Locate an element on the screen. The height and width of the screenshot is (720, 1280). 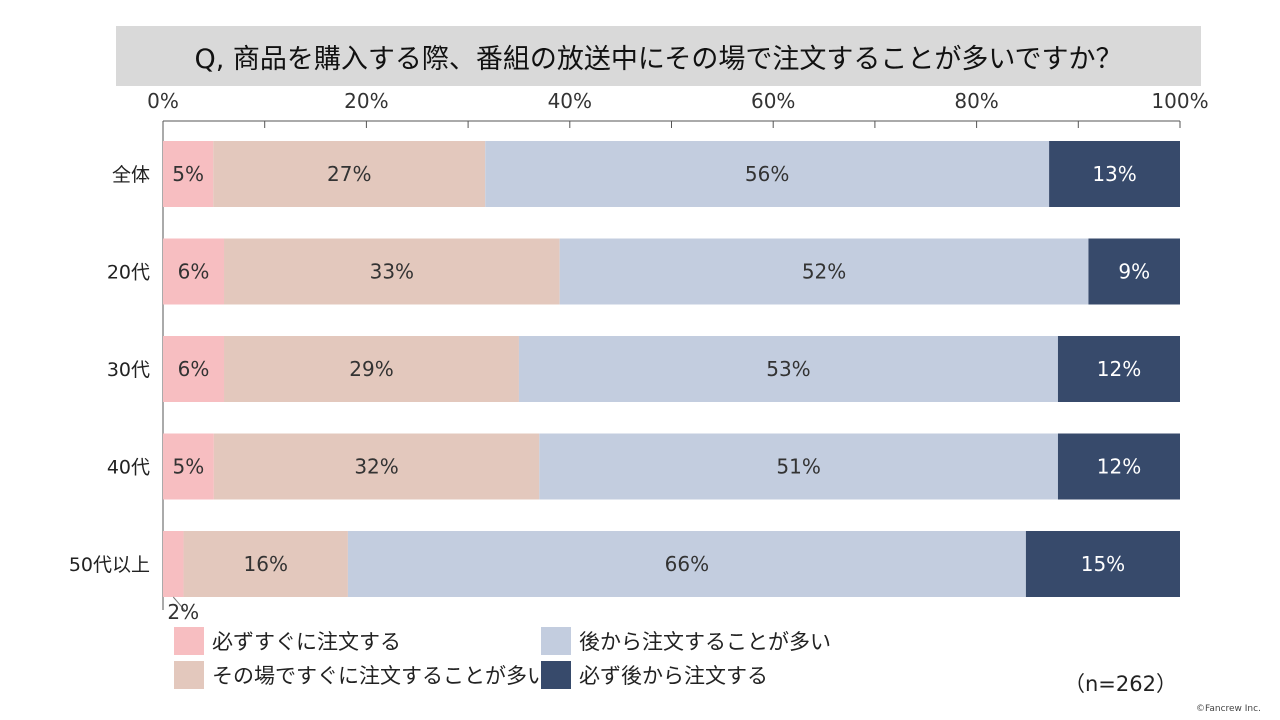
copyright-text: ©Fancrew Inc. is located at coordinates (1228, 709).